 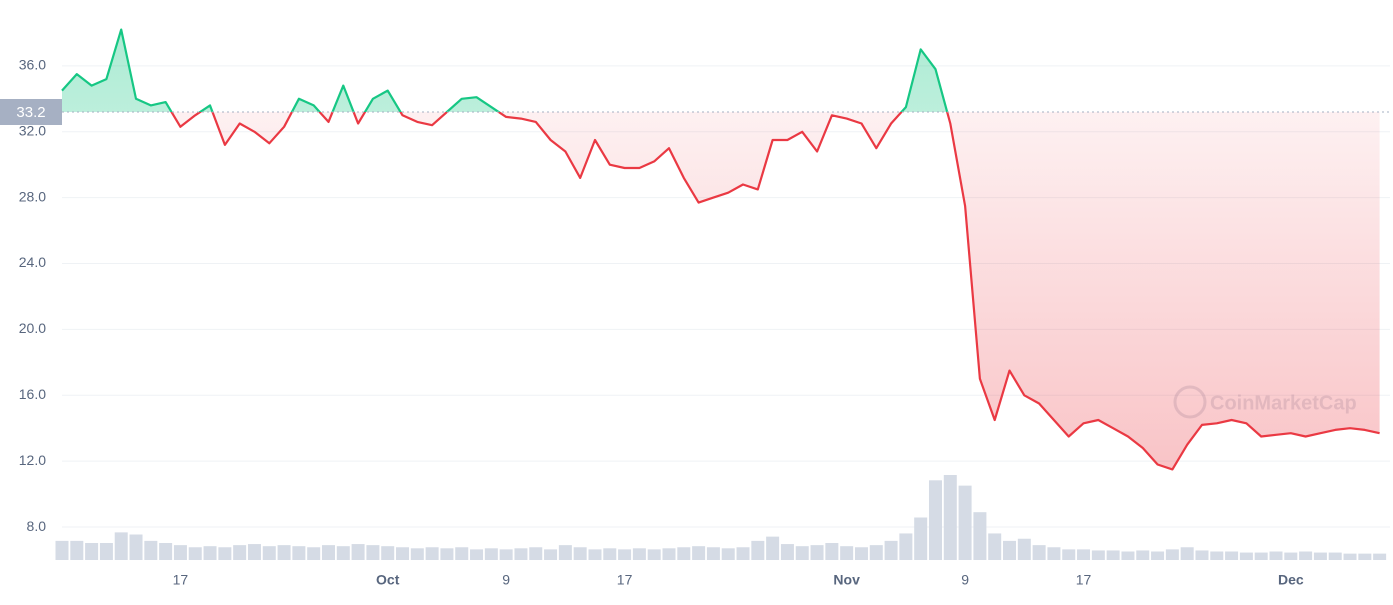 What do you see at coordinates (32, 394) in the screenshot?
I see `y-tick-label: 16.0` at bounding box center [32, 394].